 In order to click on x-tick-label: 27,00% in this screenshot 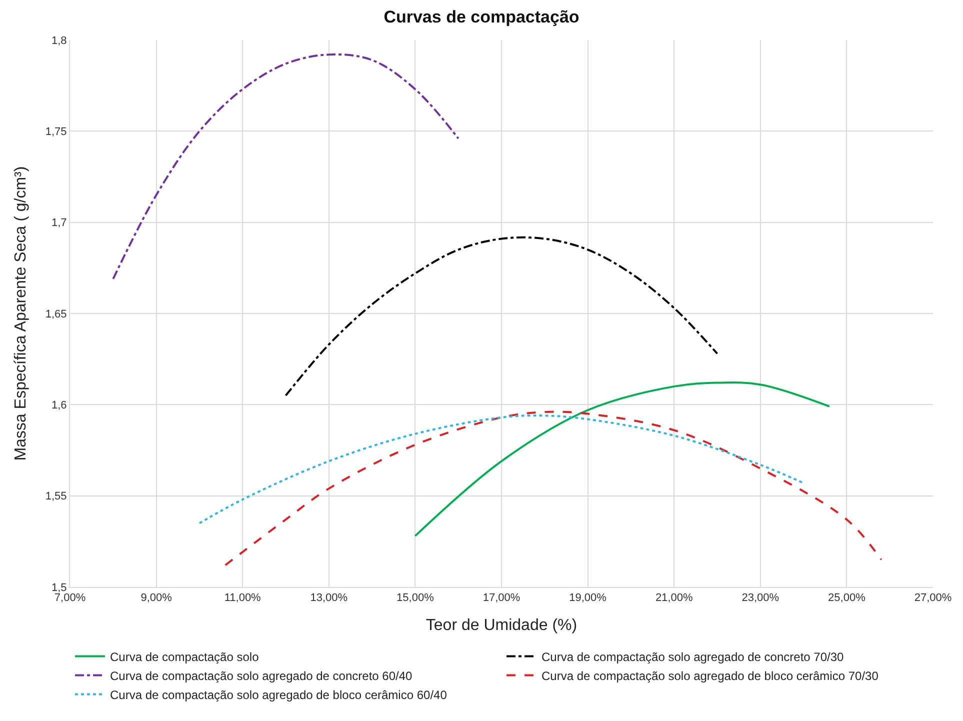, I will do `click(933, 598)`.